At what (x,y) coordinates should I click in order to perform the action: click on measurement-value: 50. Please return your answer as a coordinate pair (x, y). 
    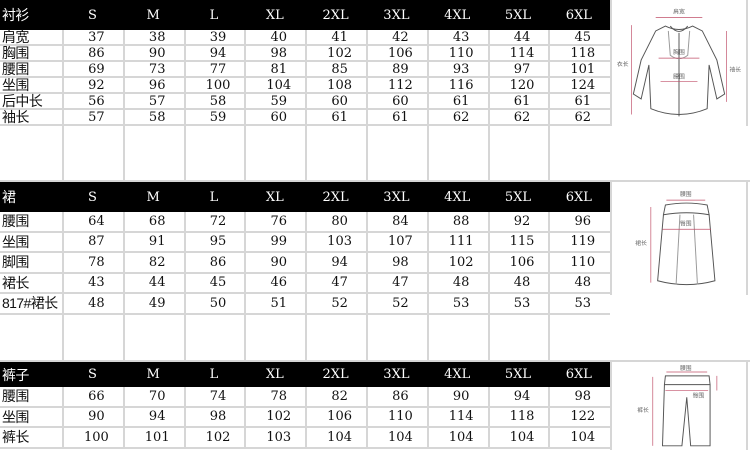
    Looking at the image, I should click on (214, 303).